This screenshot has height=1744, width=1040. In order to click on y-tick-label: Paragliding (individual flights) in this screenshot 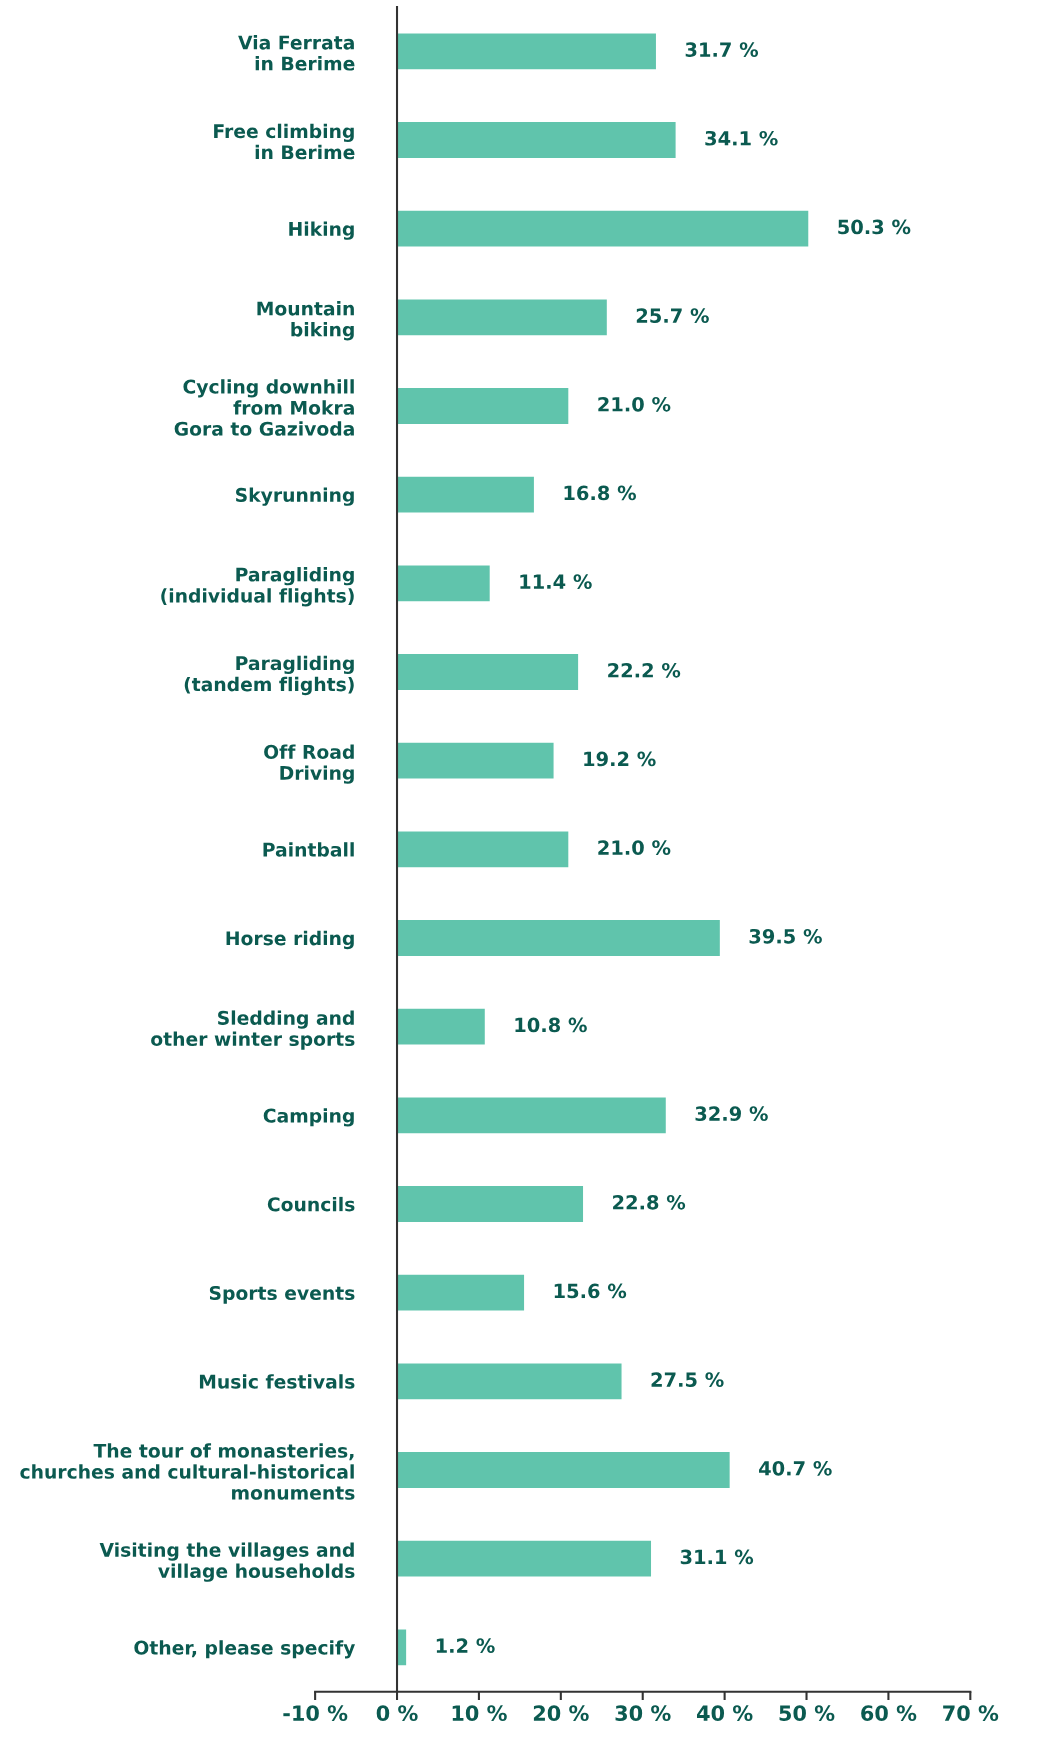, I will do `click(257, 587)`.